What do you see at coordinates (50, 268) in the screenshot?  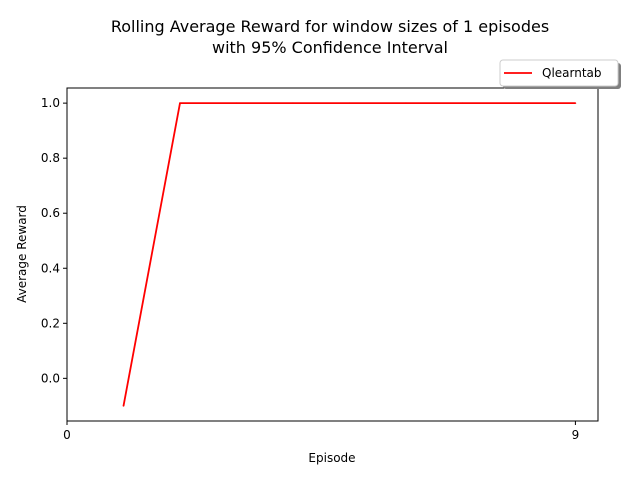 I see `y-tick-label: 0.4` at bounding box center [50, 268].